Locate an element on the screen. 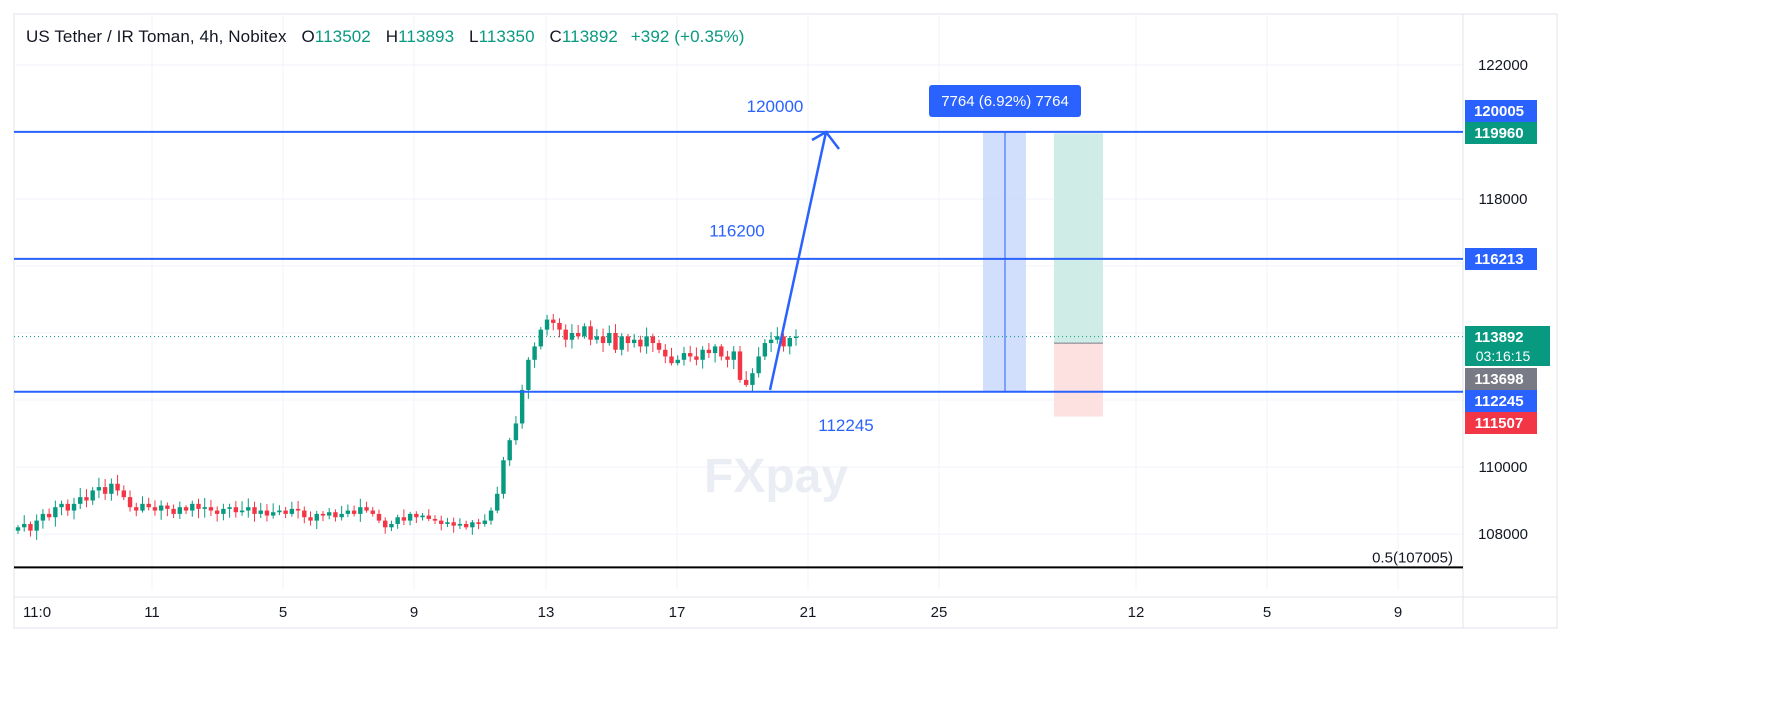 The width and height of the screenshot is (1771, 719). fib-level-label: 0.5(107005) is located at coordinates (1412, 557).